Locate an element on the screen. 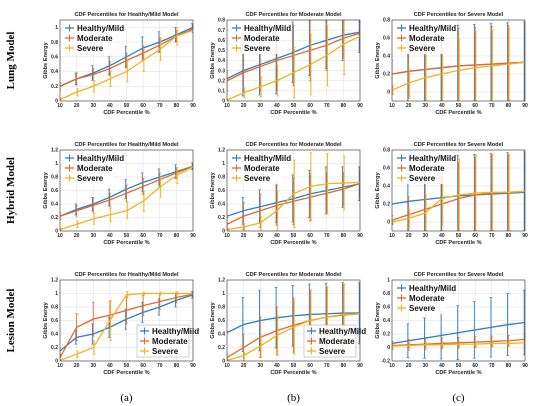 The height and width of the screenshot is (406, 550). y-tick-label: 0.2 is located at coordinates (54, 218).